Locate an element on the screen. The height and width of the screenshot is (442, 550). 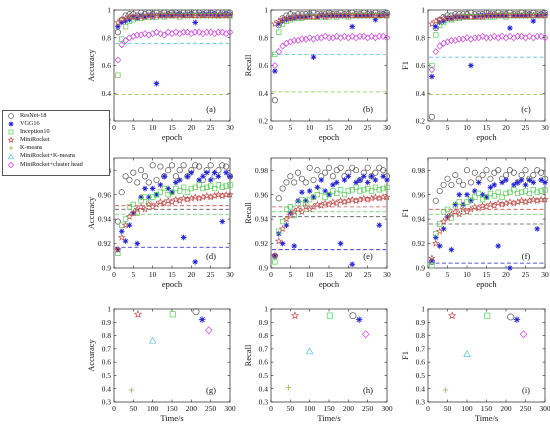
chart-panel-c: 0 5 10 15 20 25 30 0.2 0.4 0.6 0.8 1 epoch F1 (c) is located at coordinates (474, 74).